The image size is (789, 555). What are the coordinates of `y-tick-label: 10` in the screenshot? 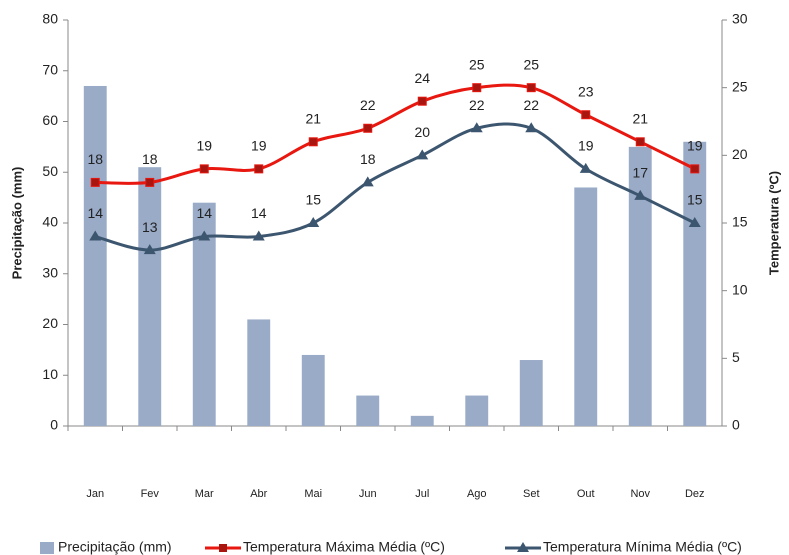 It's located at (50, 374).